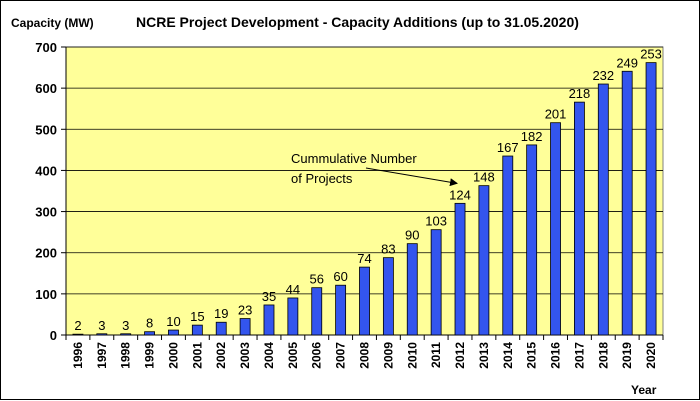 The image size is (700, 401). Describe the element at coordinates (269, 296) in the screenshot. I see `data-label: 35` at that location.